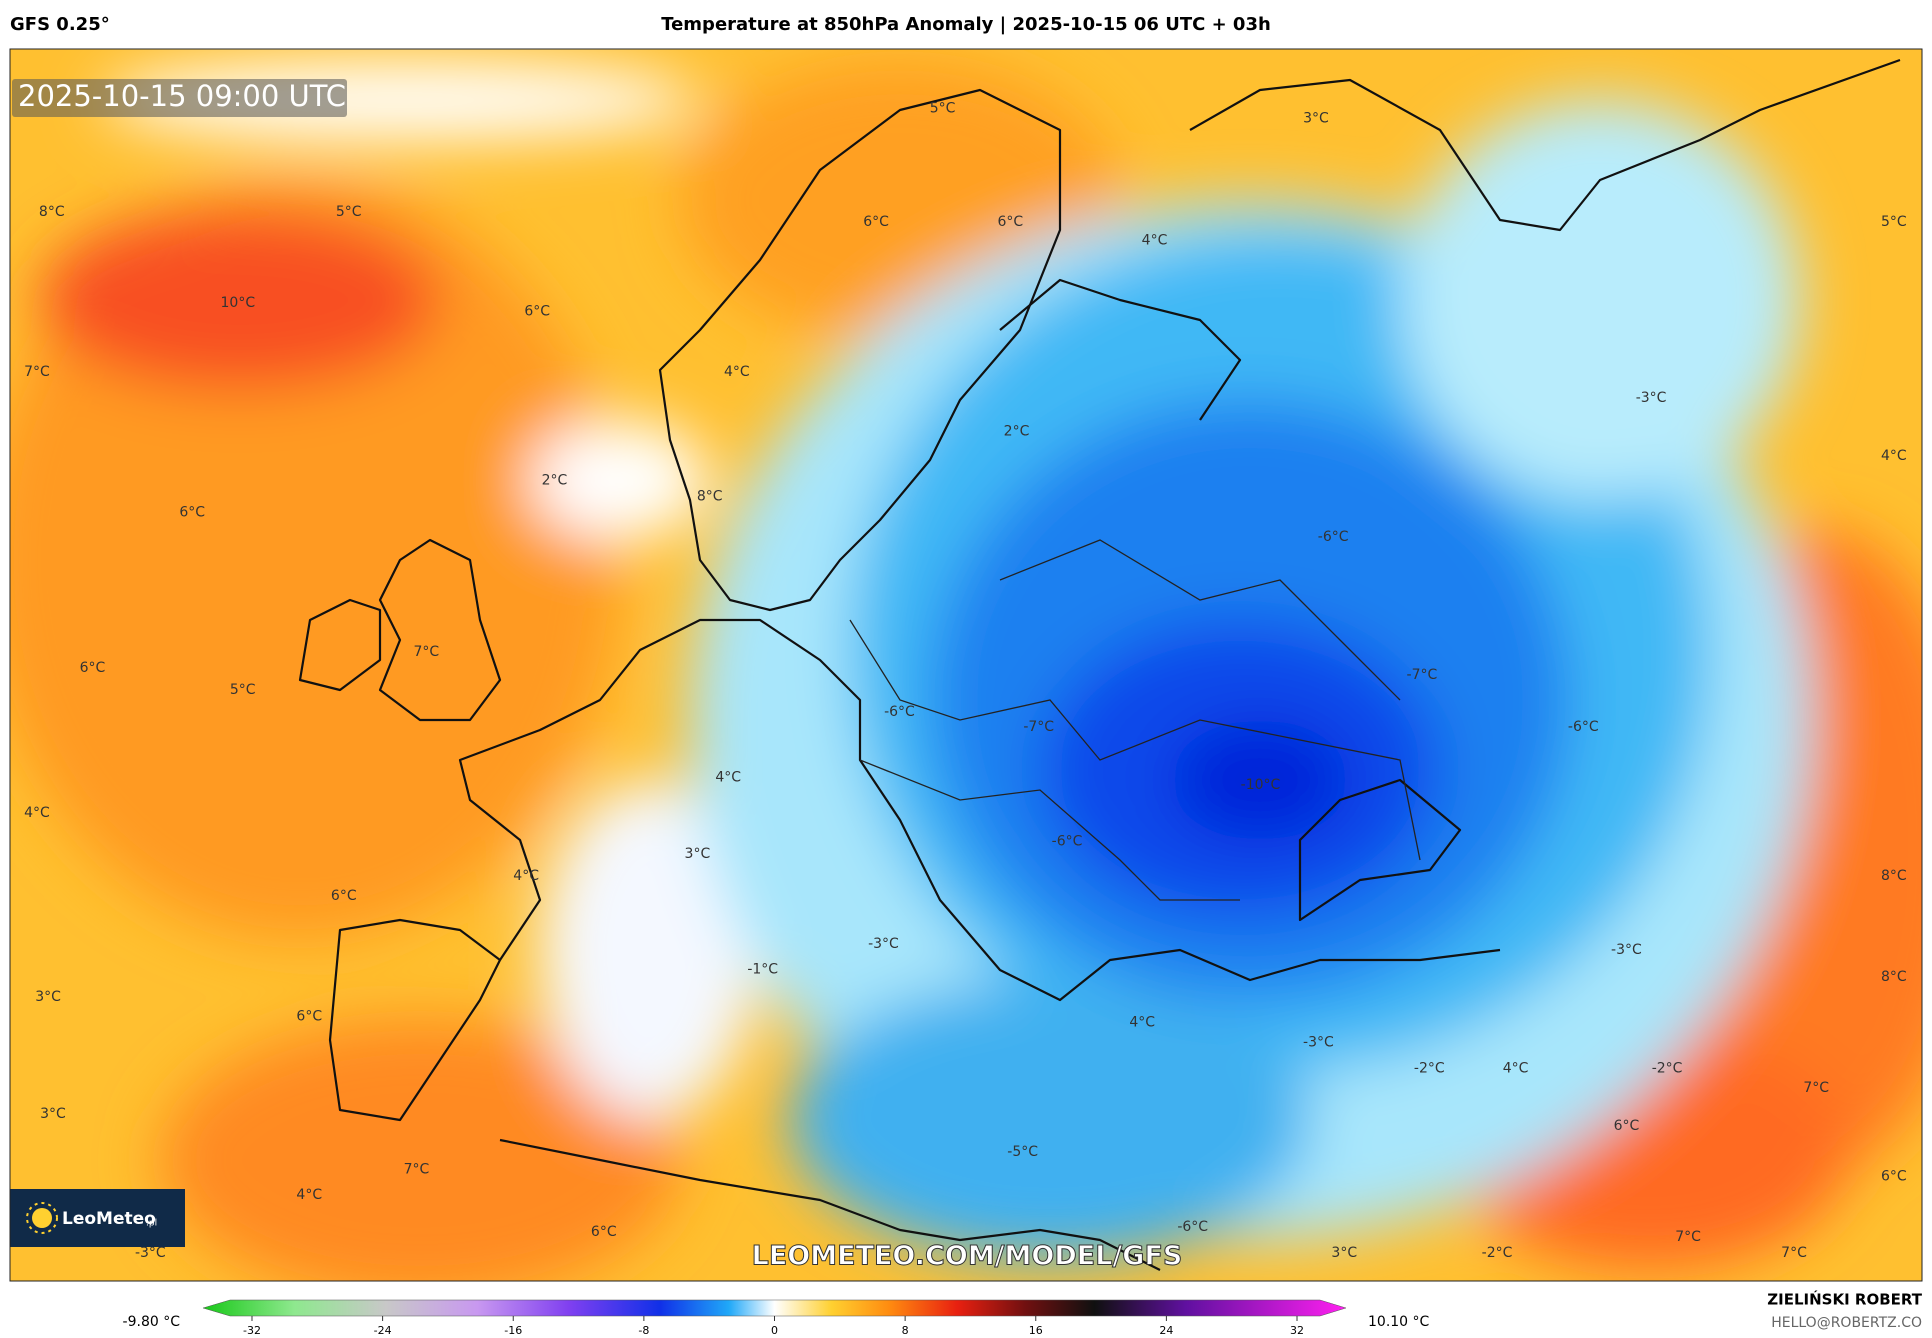 This screenshot has height=1338, width=1932. What do you see at coordinates (1036, 1330) in the screenshot?
I see `colorbar-tick-label: 16` at bounding box center [1036, 1330].